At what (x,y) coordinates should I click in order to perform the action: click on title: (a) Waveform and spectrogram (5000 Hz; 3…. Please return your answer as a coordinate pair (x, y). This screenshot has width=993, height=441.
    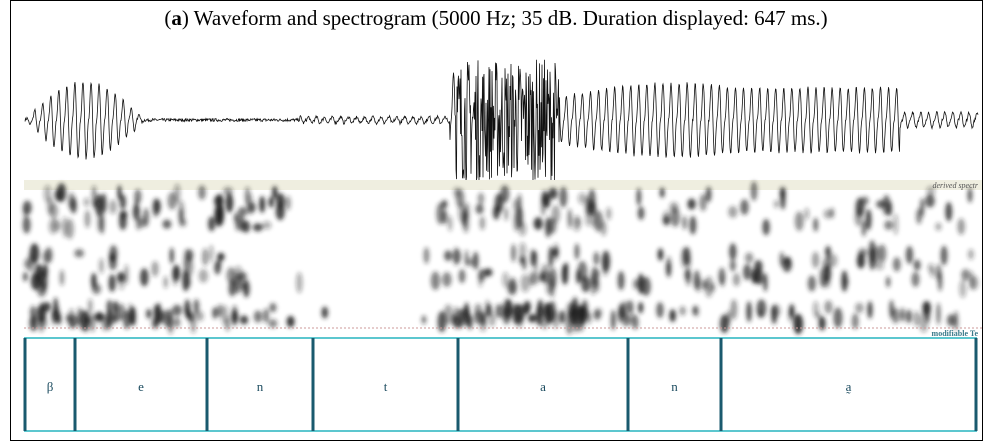
    Looking at the image, I should click on (495, 18).